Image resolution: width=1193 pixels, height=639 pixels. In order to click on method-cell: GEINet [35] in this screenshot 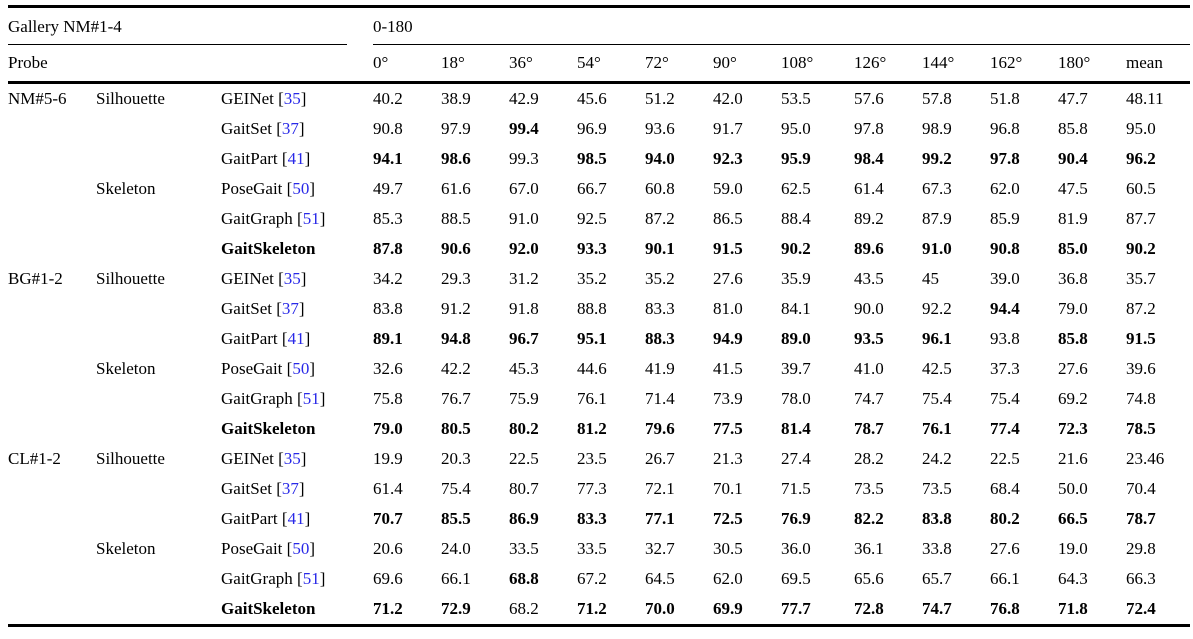, I will do `click(297, 459)`.